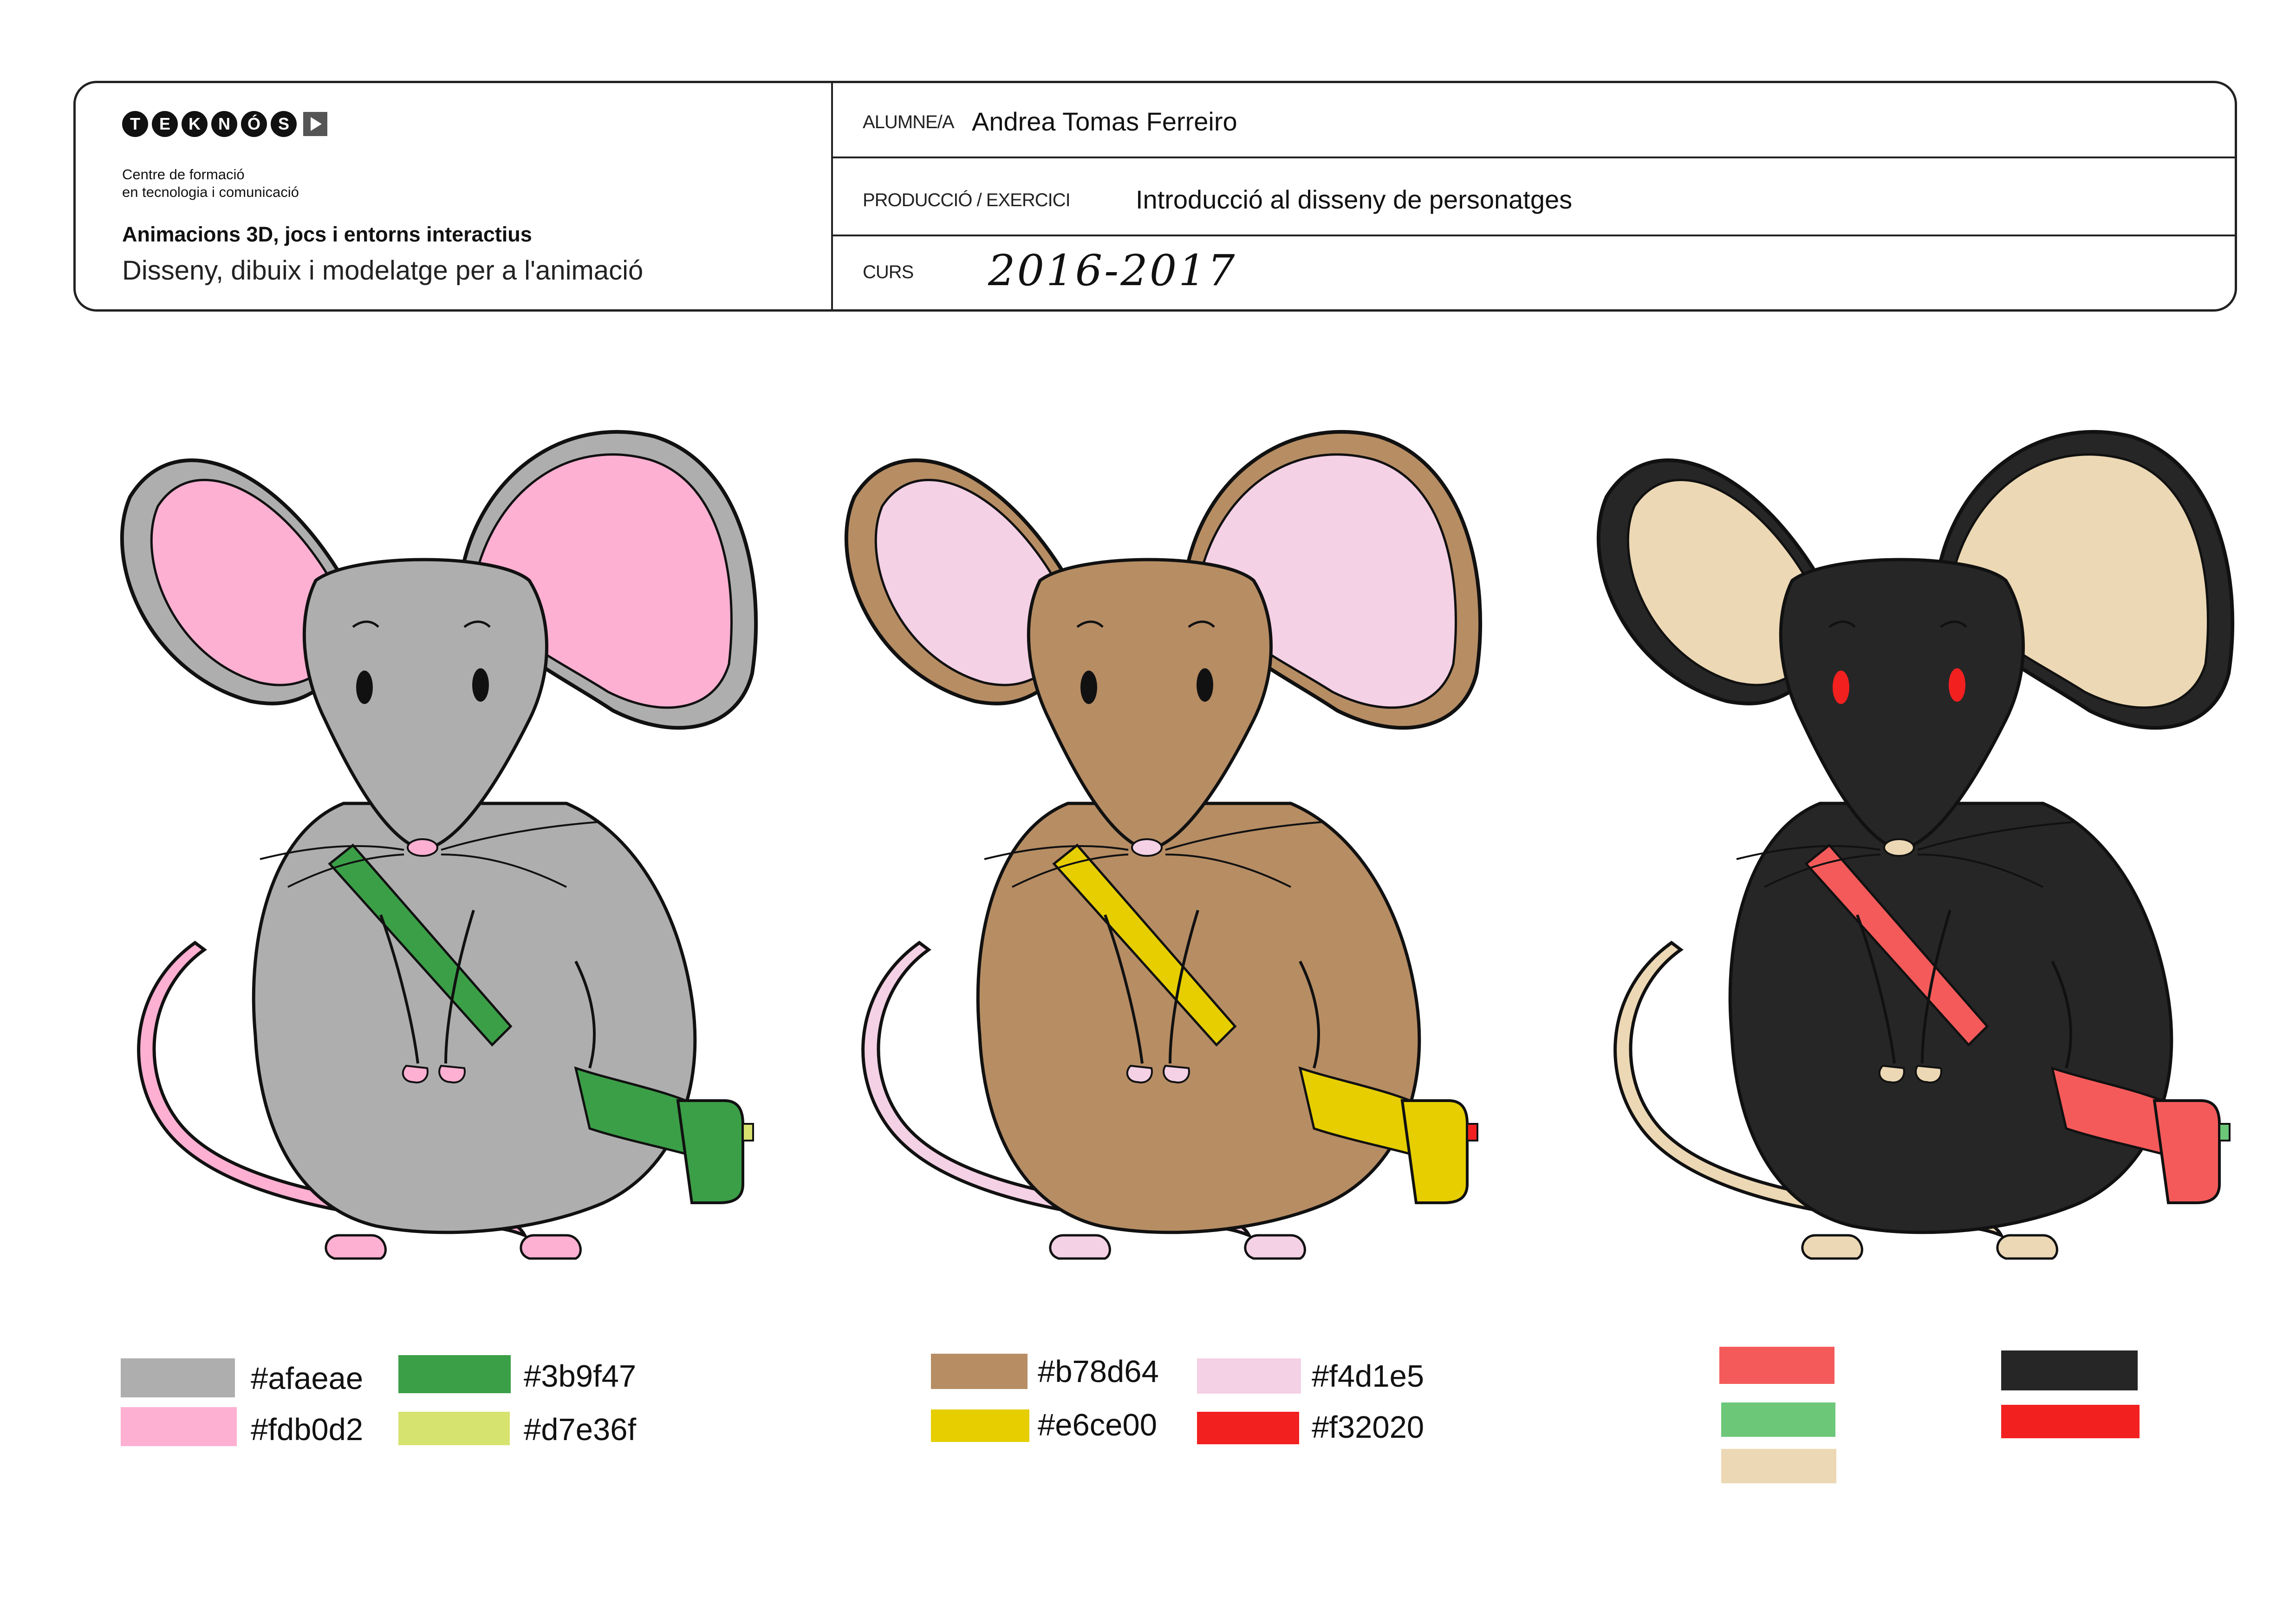  What do you see at coordinates (307, 1378) in the screenshot?
I see `color-code: #afaeae` at bounding box center [307, 1378].